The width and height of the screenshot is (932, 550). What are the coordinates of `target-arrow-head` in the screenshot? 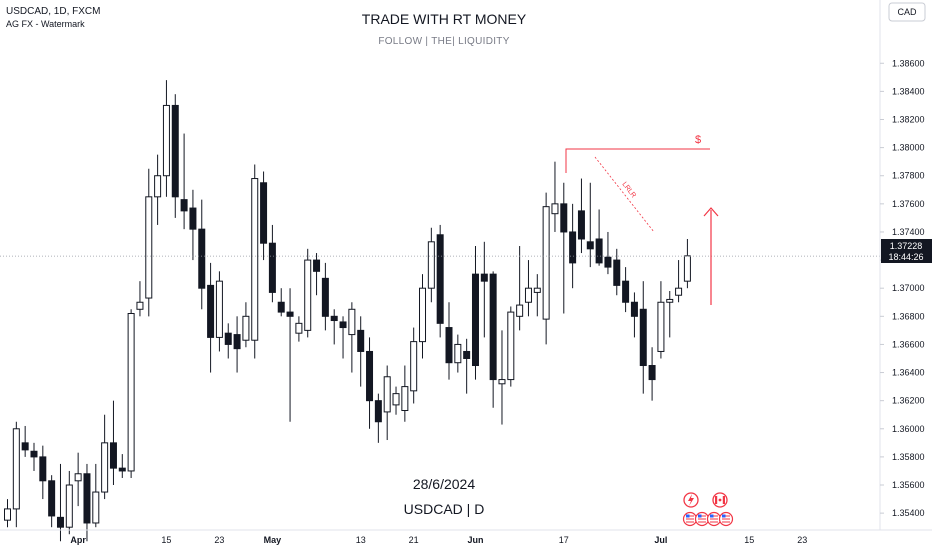 It's located at (711, 212).